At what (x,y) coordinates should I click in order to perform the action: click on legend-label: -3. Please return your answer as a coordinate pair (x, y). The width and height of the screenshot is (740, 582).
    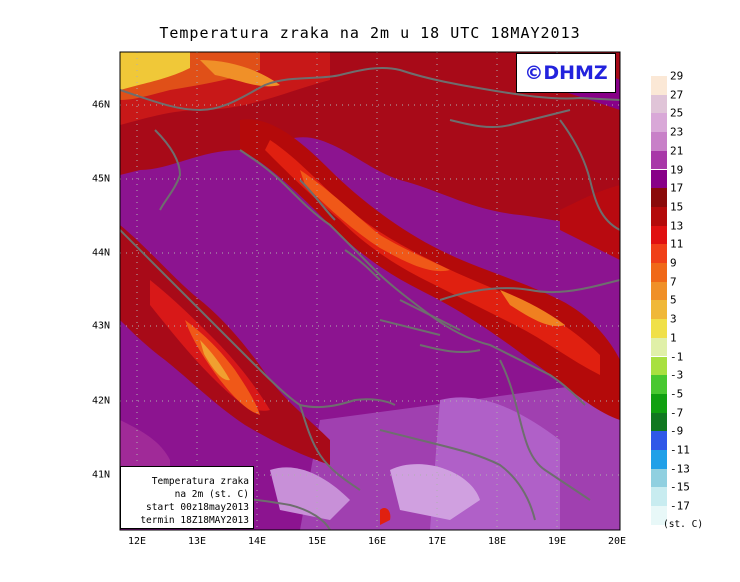
    Looking at the image, I should click on (677, 375).